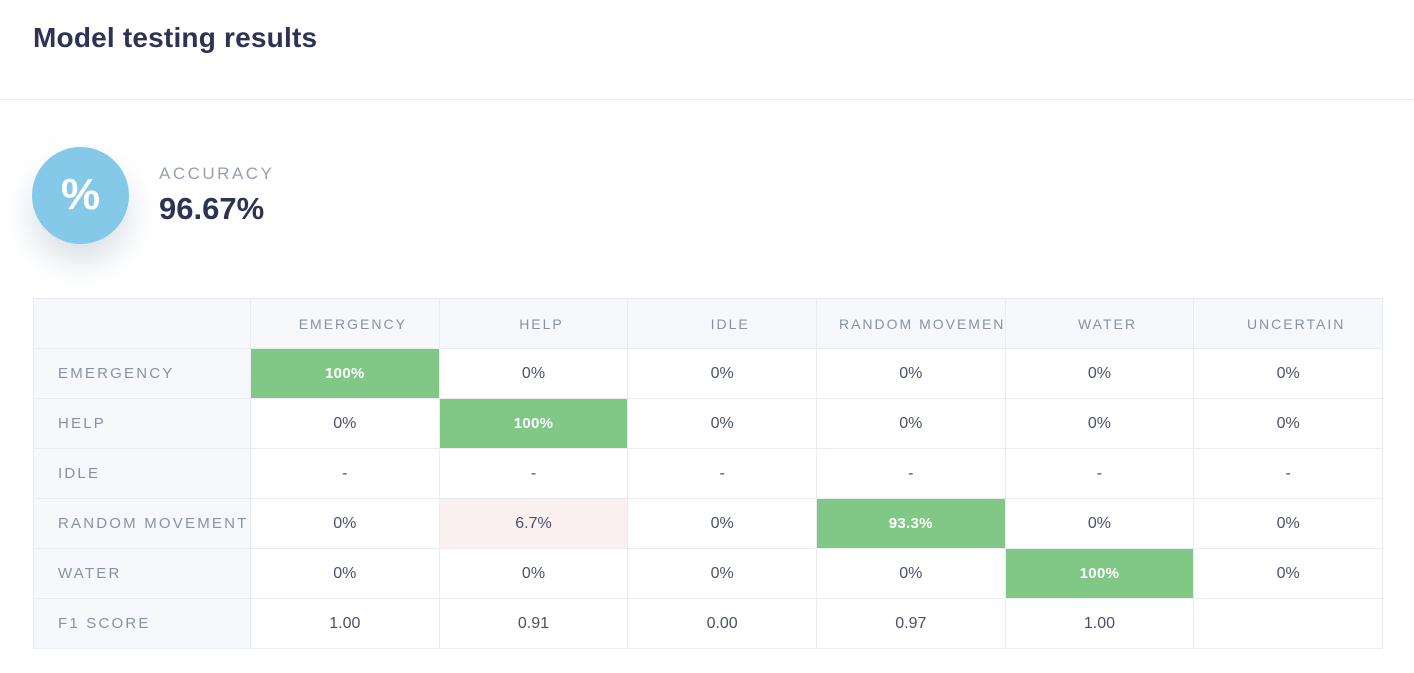 This screenshot has width=1414, height=673. I want to click on column-header-idle: IDLE, so click(722, 323).